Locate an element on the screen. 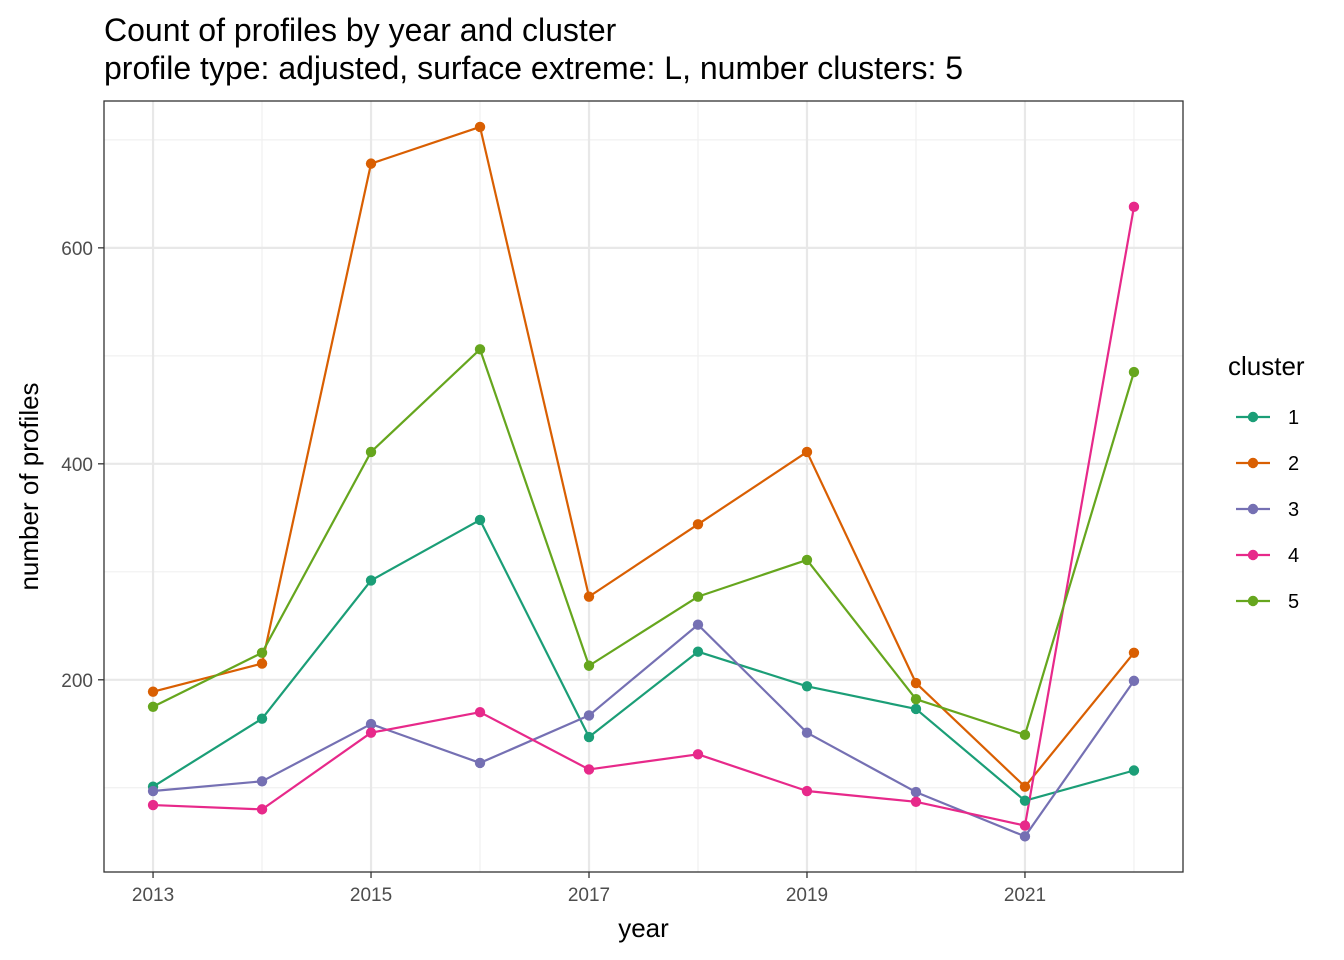 The image size is (1344, 960). legend-label: 4 is located at coordinates (1293, 556).